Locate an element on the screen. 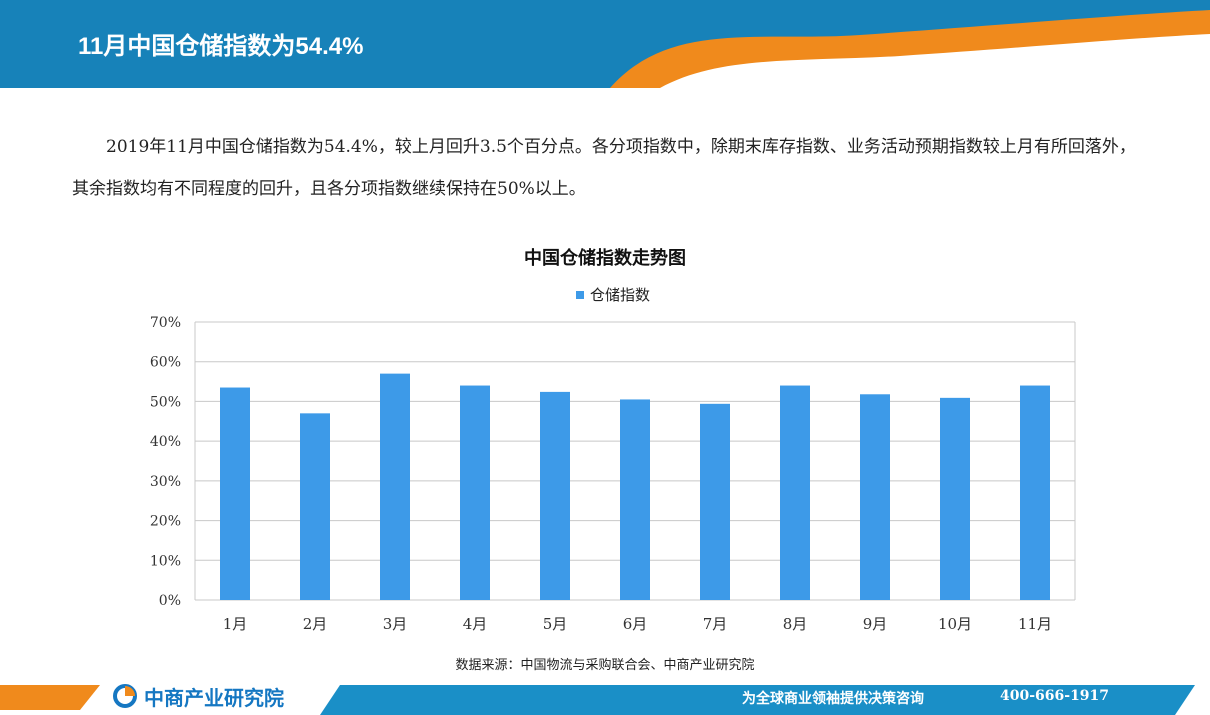  x-tick-label: 6月 is located at coordinates (635, 624).